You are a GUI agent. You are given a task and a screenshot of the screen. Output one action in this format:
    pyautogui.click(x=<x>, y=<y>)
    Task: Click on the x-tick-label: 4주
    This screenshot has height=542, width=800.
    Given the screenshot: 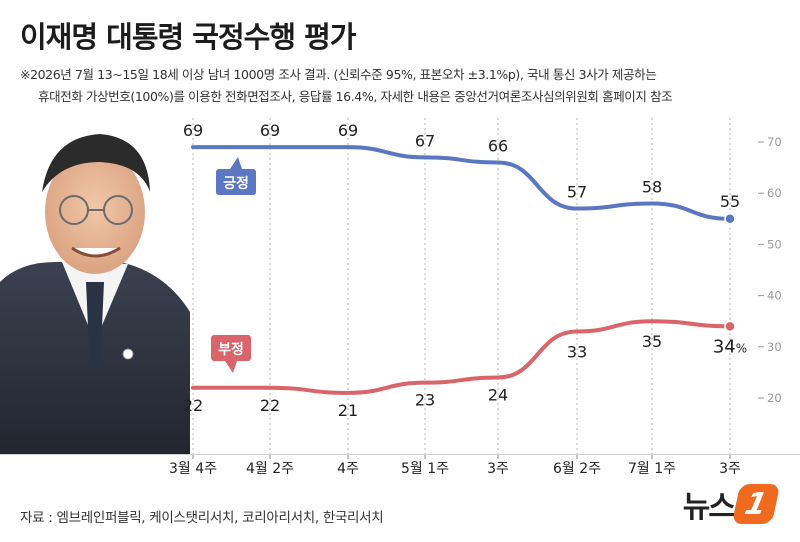 What is the action you would take?
    pyautogui.click(x=348, y=469)
    